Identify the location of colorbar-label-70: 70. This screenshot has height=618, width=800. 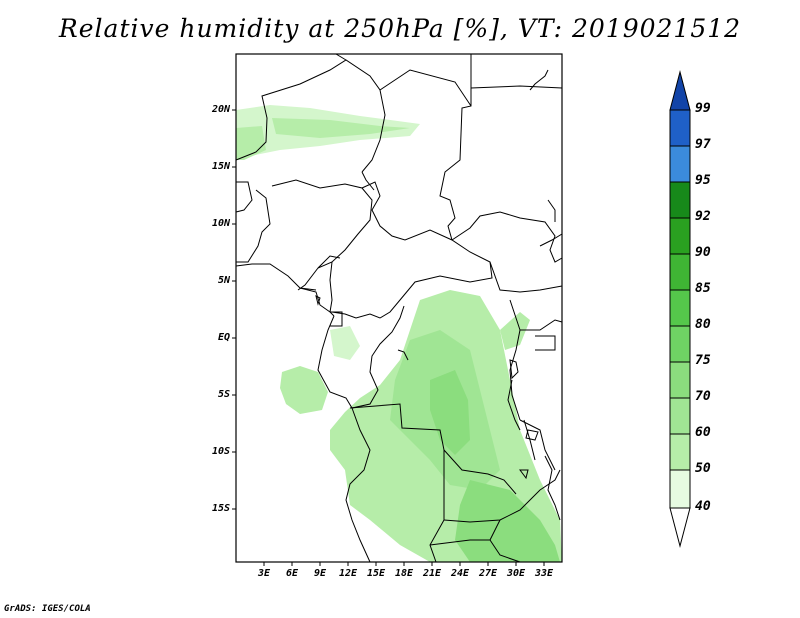
(703, 396).